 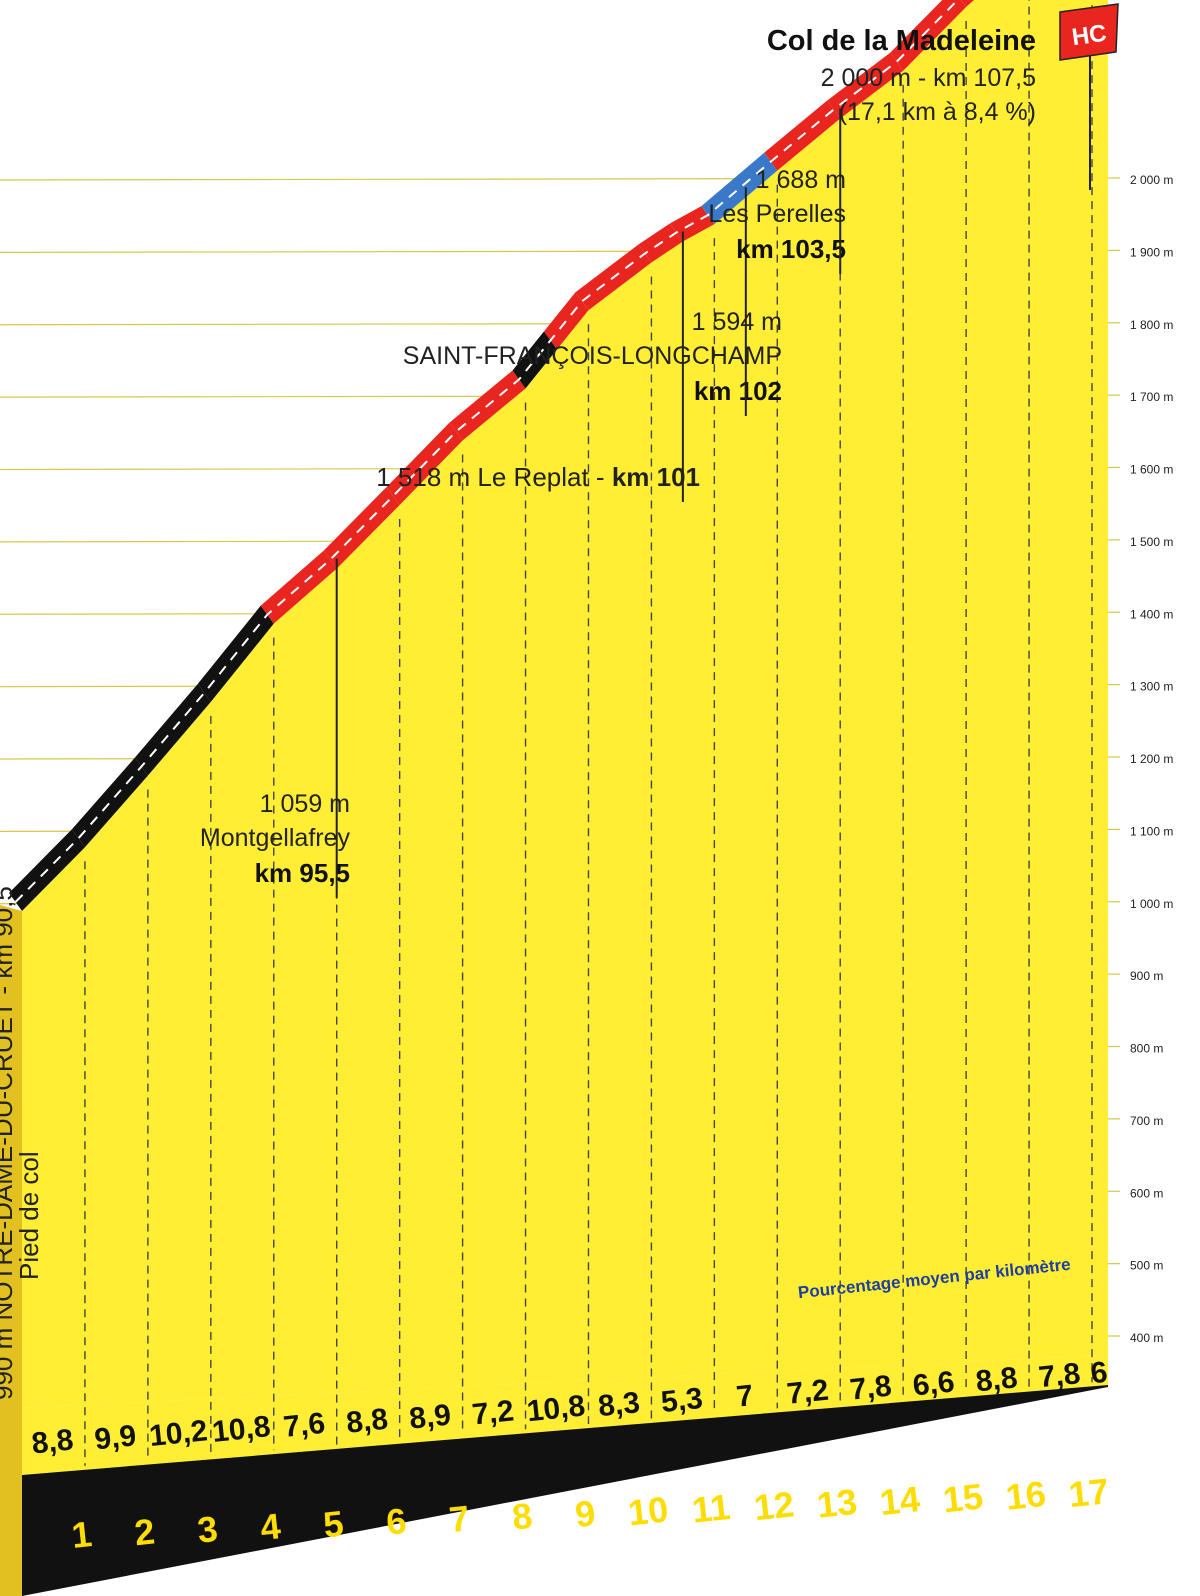 What do you see at coordinates (1146, 1121) in the screenshot?
I see `y-tick-label: 700 m` at bounding box center [1146, 1121].